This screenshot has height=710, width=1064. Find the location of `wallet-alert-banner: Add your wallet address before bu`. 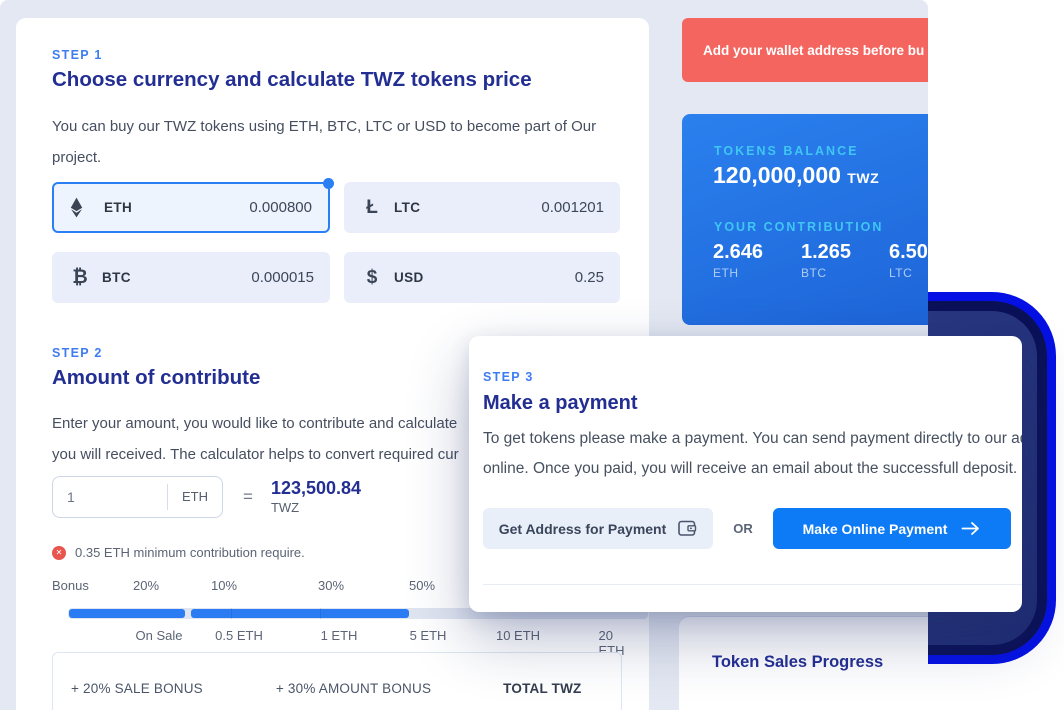

wallet-alert-banner: Add your wallet address before bu is located at coordinates (805, 50).